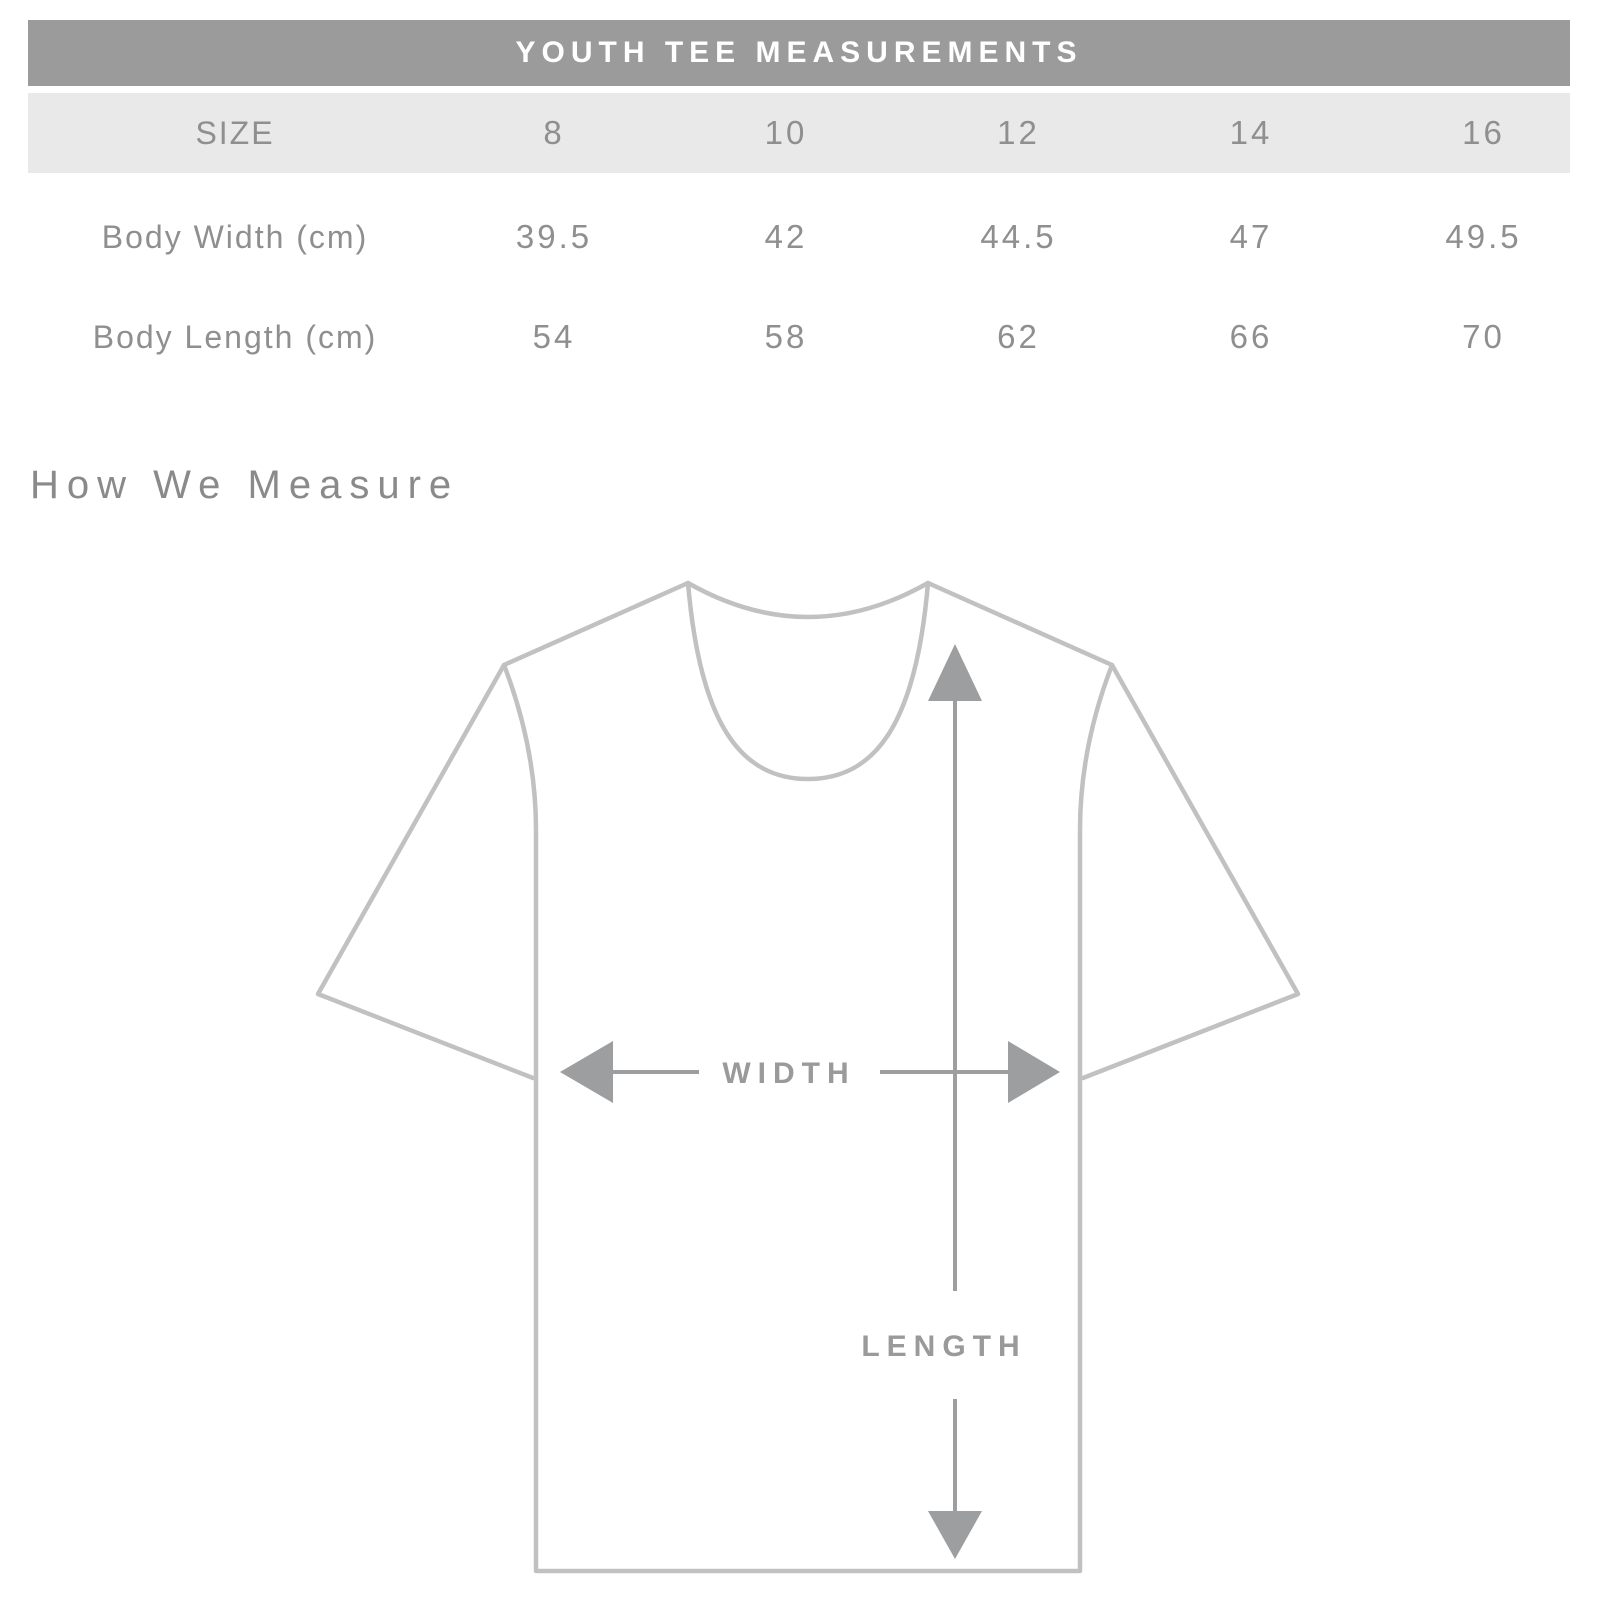 The width and height of the screenshot is (1600, 1600). I want to click on body-width-row: Body Width (cm) 39.5 42 44.5 47 49.5, so click(800, 237).